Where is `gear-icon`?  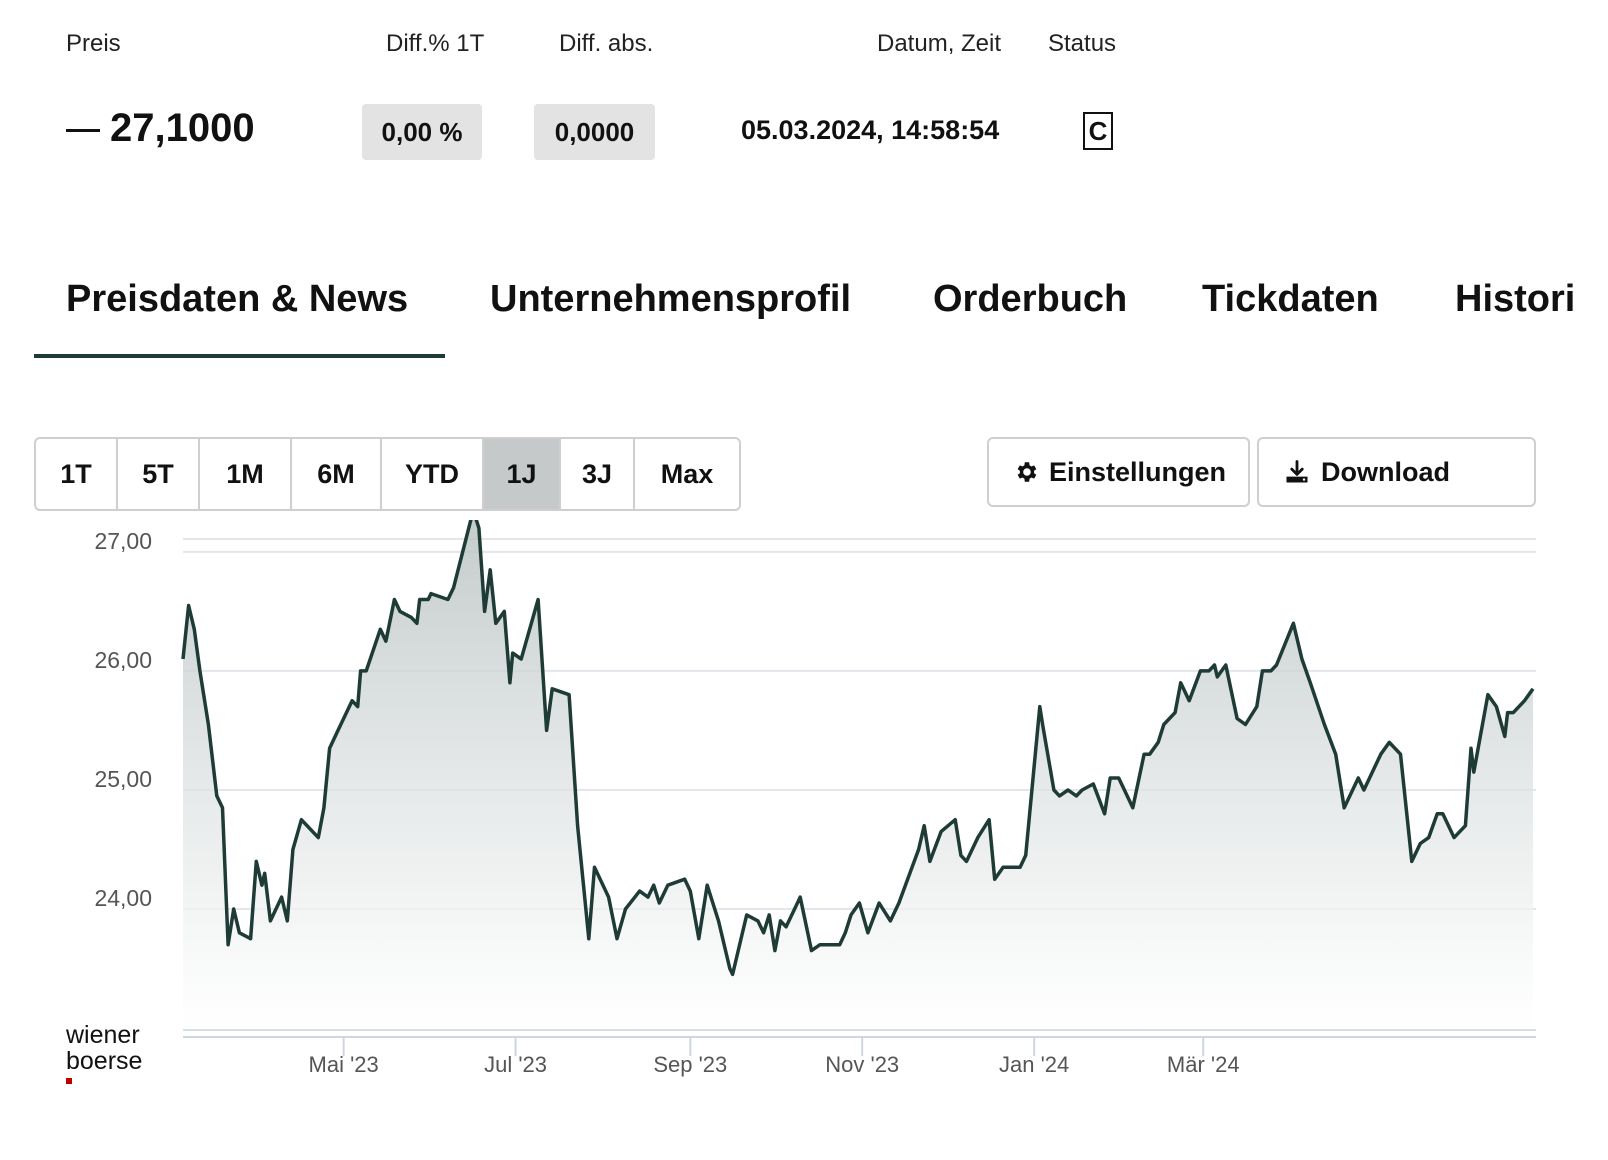 gear-icon is located at coordinates (1027, 472).